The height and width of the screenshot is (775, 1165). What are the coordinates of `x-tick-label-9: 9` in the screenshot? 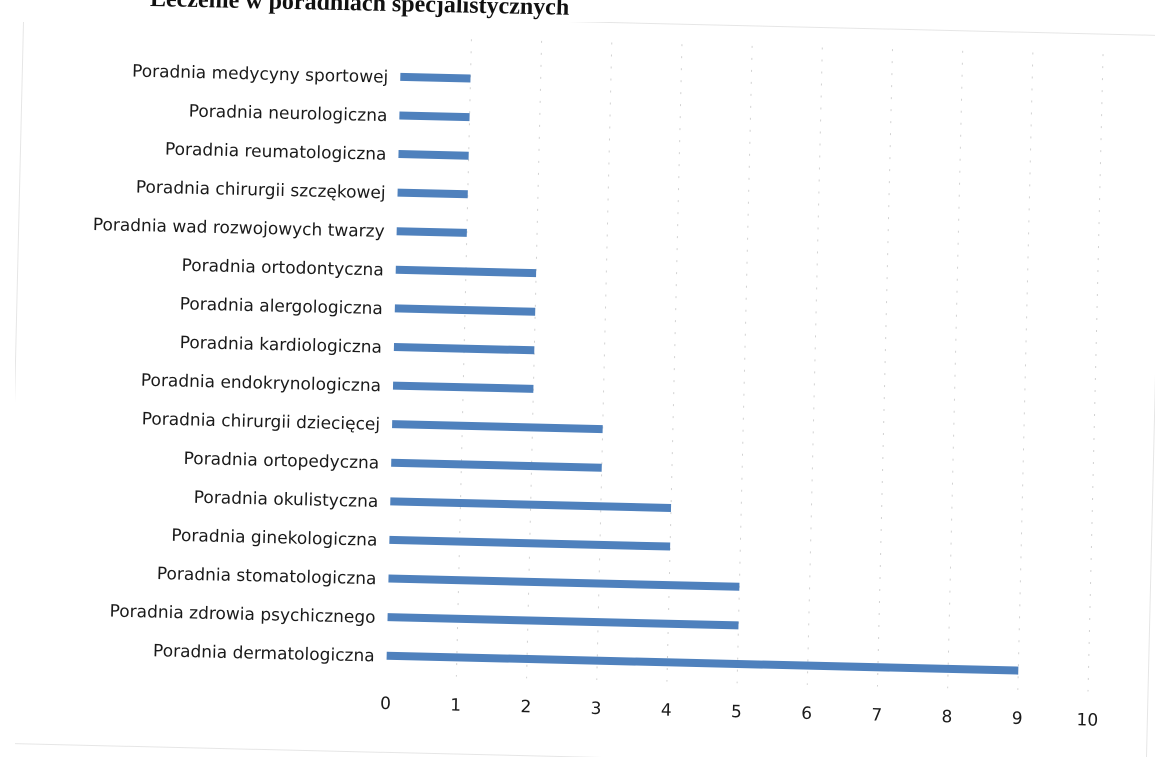 It's located at (1017, 719).